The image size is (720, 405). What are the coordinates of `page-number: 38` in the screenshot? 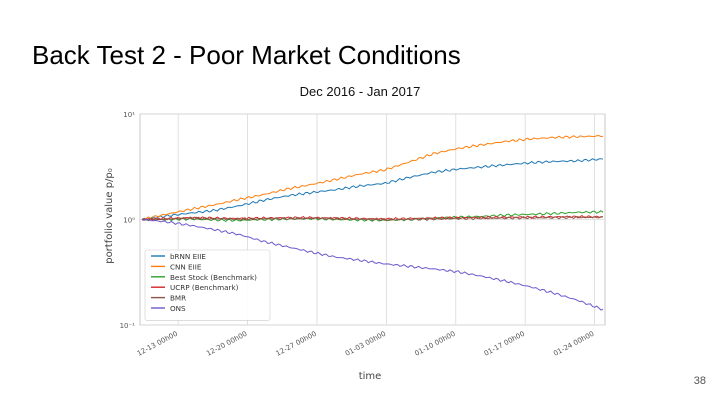 It's located at (699, 381).